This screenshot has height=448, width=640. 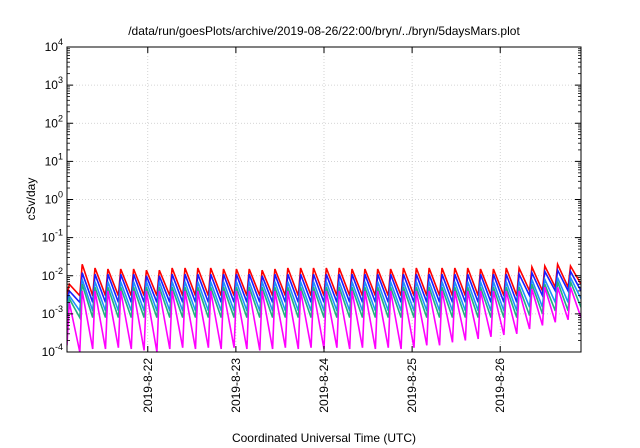 What do you see at coordinates (52, 350) in the screenshot?
I see `y-tick-label: 10⁻⁴` at bounding box center [52, 350].